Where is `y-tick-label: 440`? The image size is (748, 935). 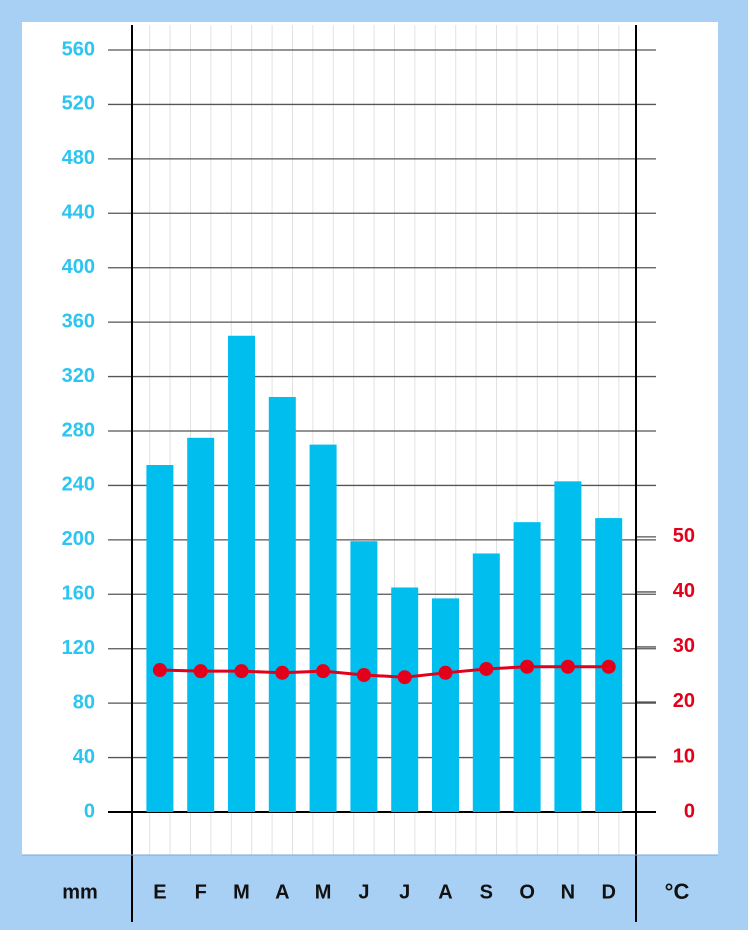
y-tick-label: 440 is located at coordinates (78, 213).